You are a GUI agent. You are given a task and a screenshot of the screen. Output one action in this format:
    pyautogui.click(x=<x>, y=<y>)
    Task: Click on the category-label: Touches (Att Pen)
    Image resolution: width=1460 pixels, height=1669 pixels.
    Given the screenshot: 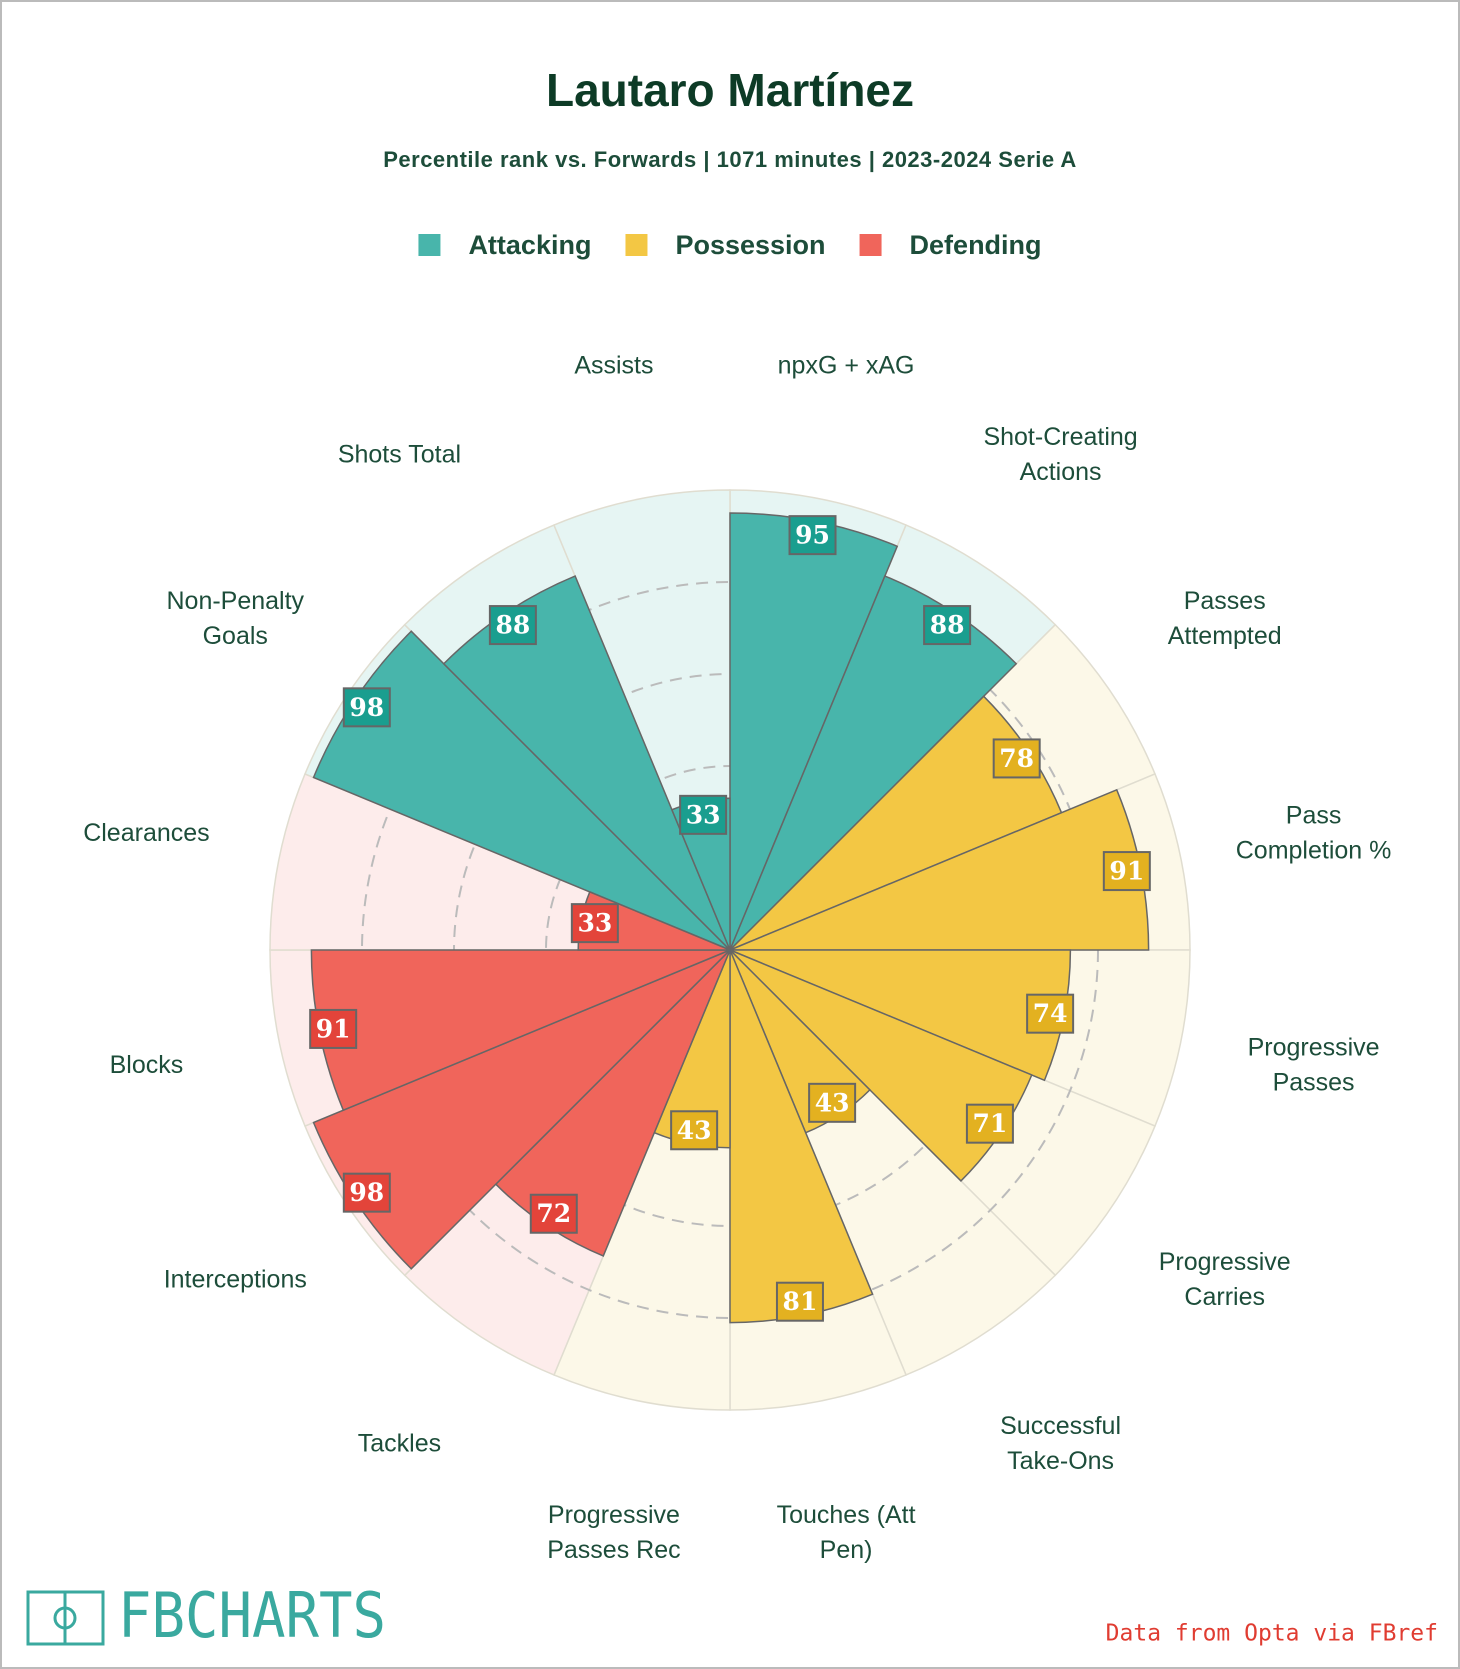 What is the action you would take?
    pyautogui.click(x=846, y=1532)
    